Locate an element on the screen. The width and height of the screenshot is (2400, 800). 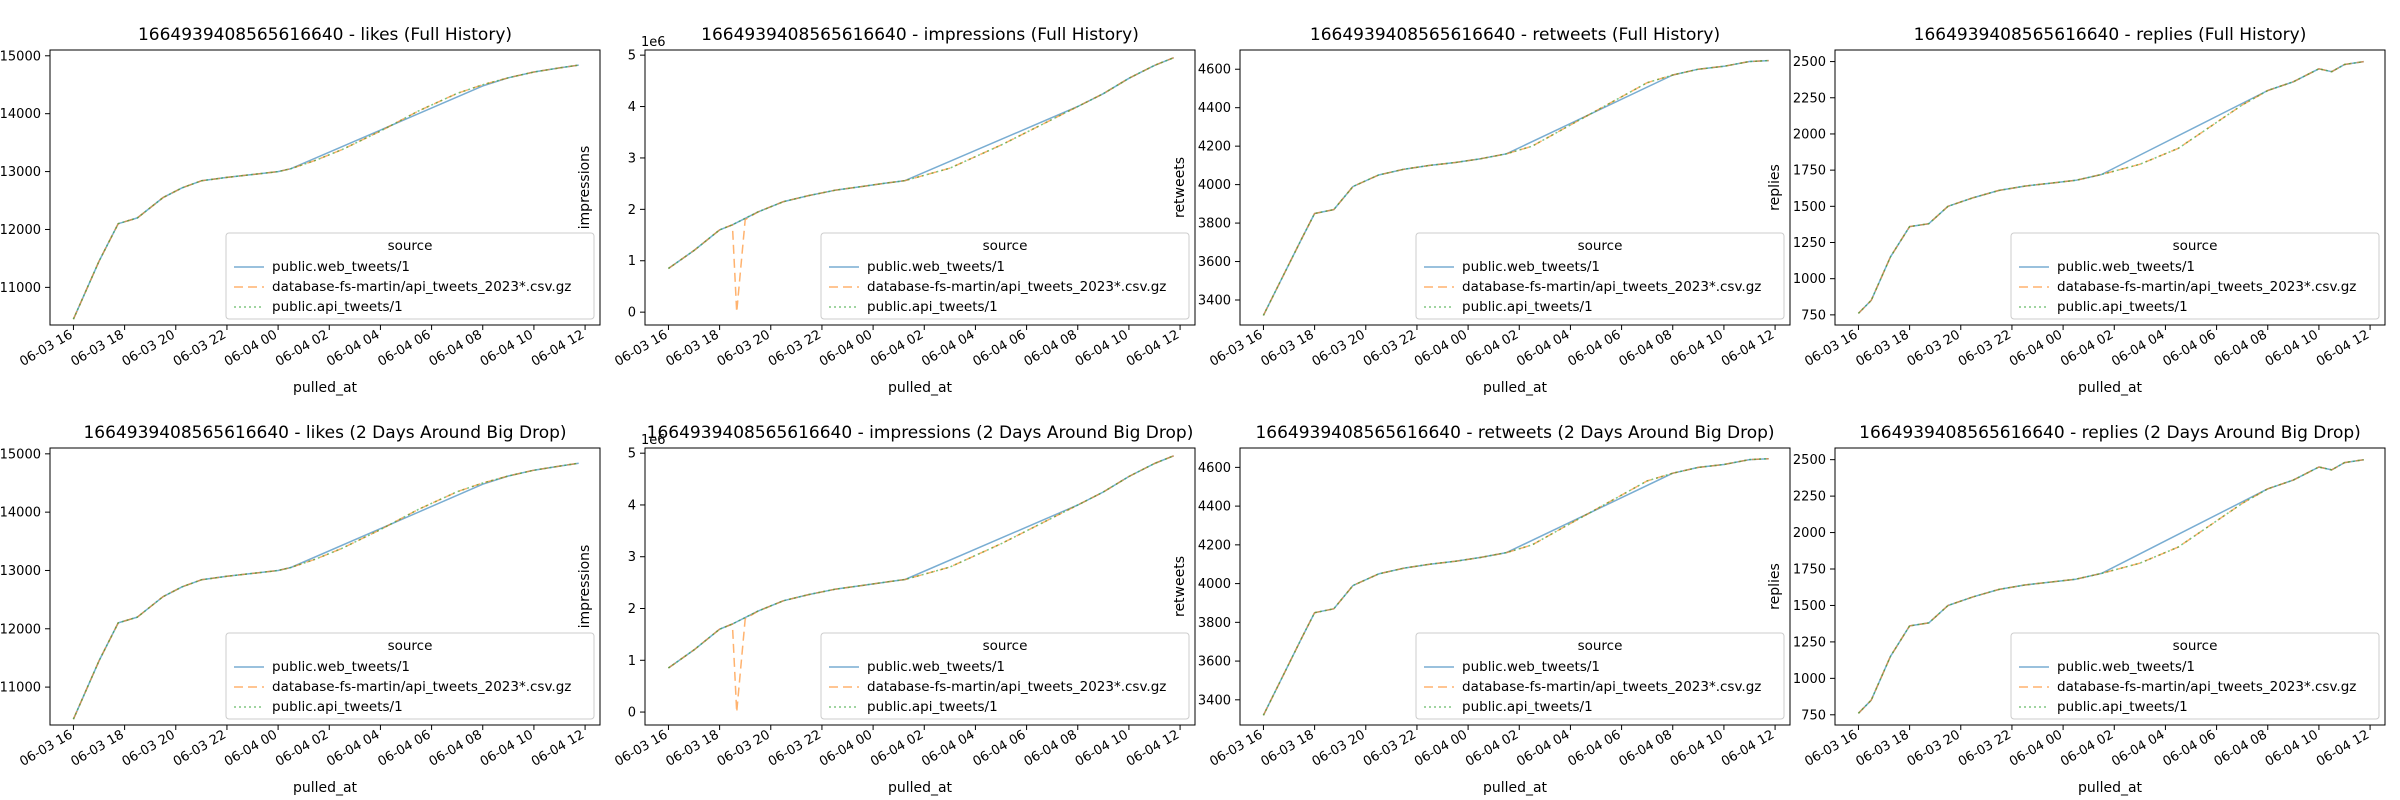
y-tick-label: 13000 is located at coordinates (20, 172).